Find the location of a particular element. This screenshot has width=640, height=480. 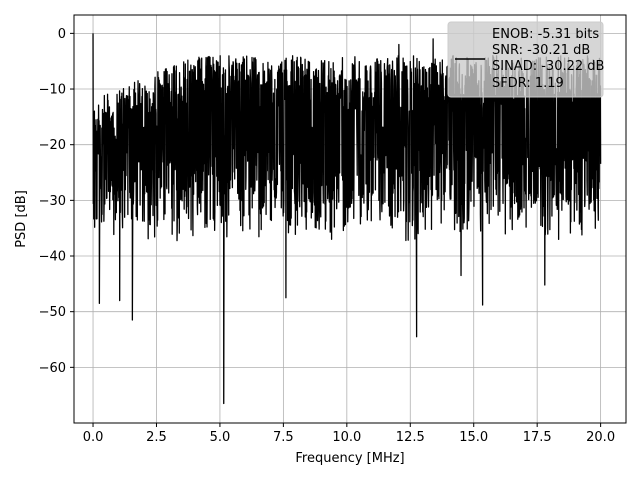

x-tick-label: 20.0 is located at coordinates (600, 437).